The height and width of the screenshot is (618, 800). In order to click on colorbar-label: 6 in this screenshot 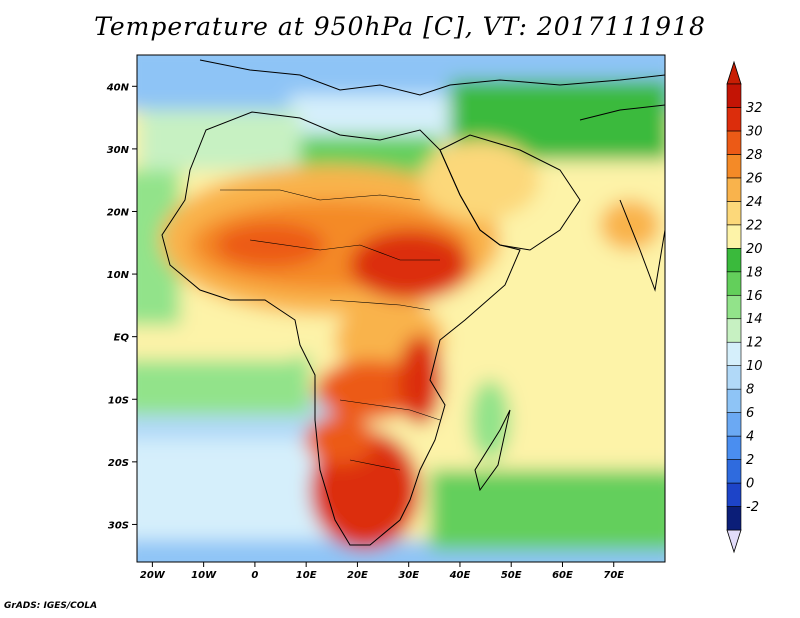, I will do `click(750, 413)`.